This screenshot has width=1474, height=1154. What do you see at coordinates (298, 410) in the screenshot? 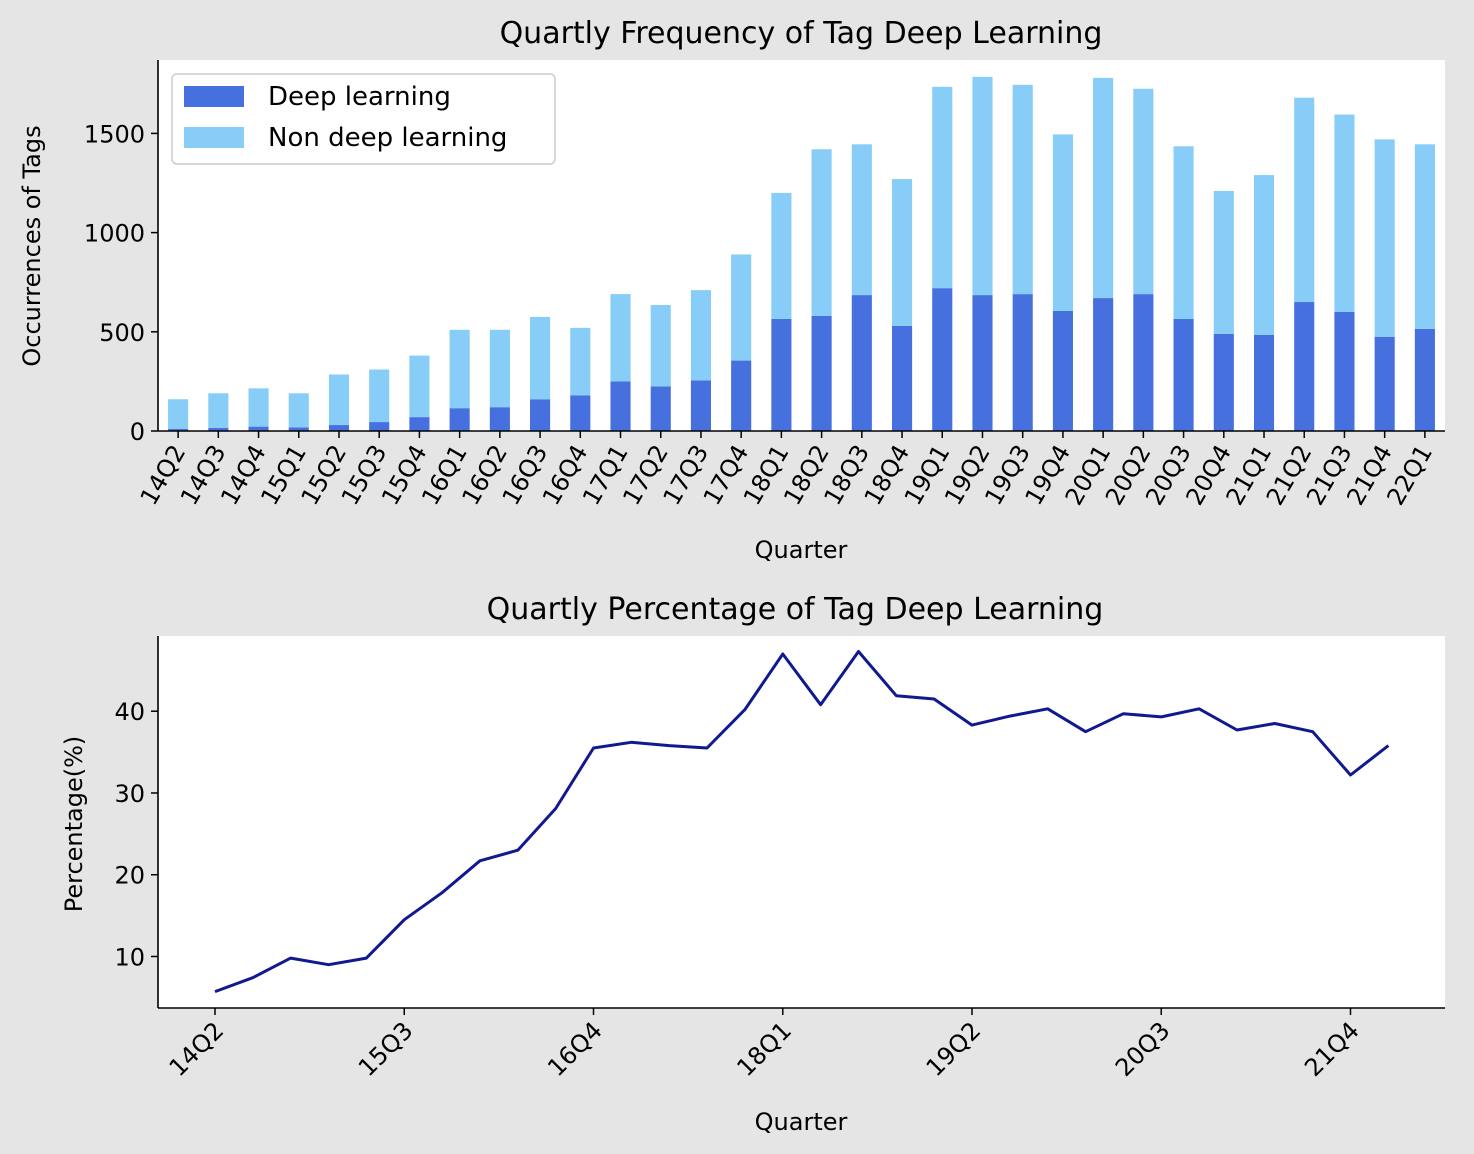
I see `bar-non-deep-15Q1` at bounding box center [298, 410].